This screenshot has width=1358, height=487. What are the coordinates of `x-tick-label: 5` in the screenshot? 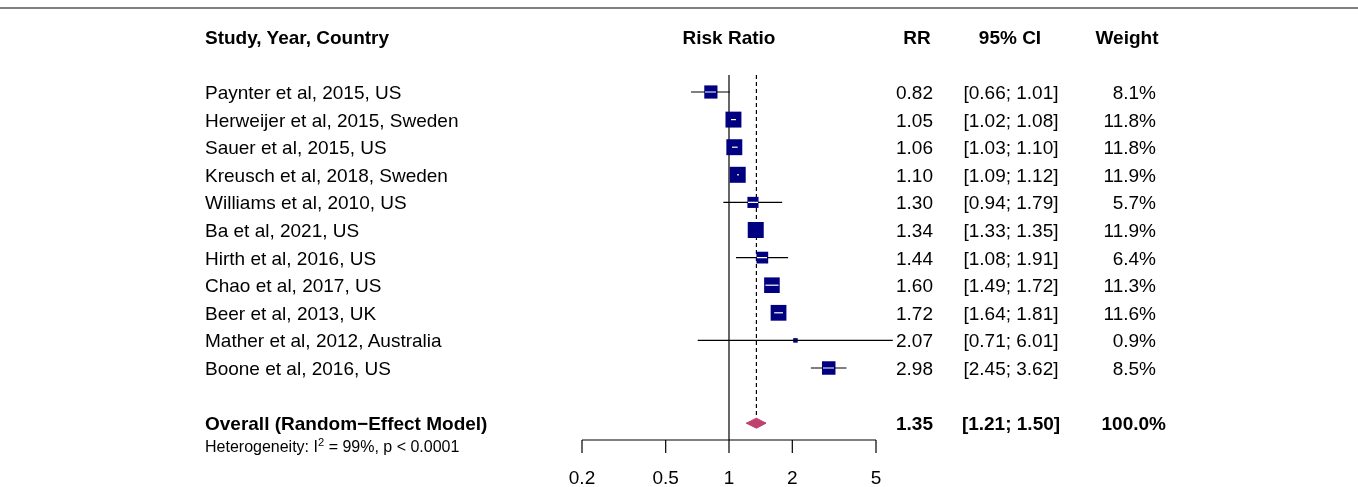 It's located at (876, 477).